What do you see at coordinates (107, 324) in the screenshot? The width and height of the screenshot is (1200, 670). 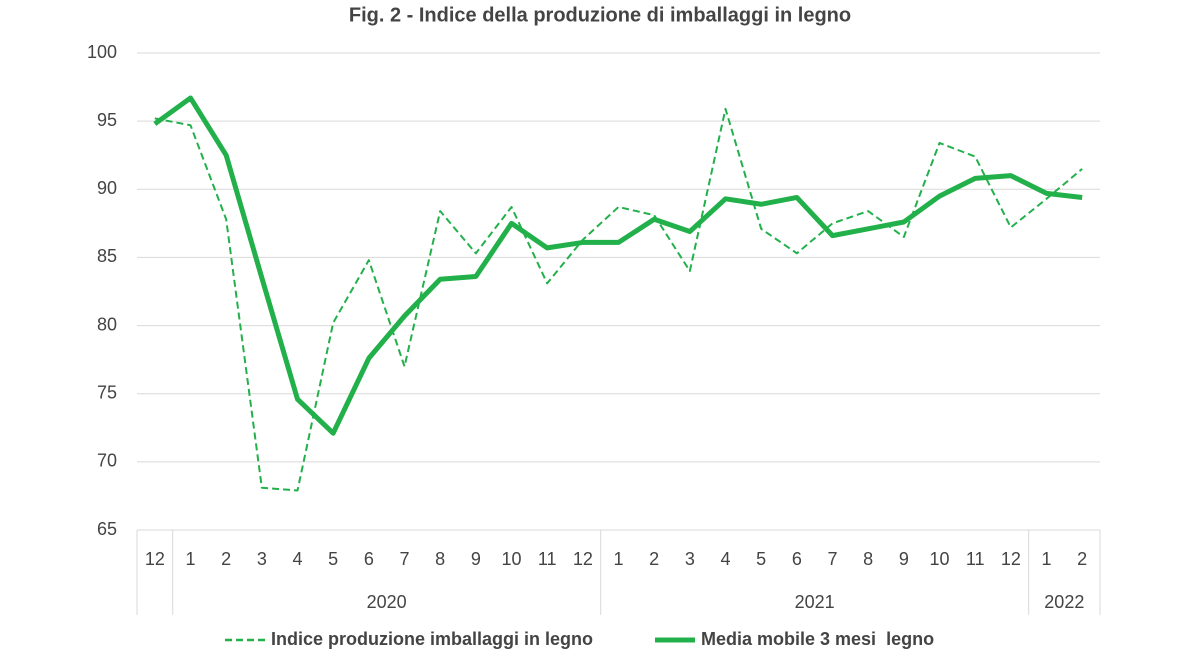 I see `y-tick-label: 80` at bounding box center [107, 324].